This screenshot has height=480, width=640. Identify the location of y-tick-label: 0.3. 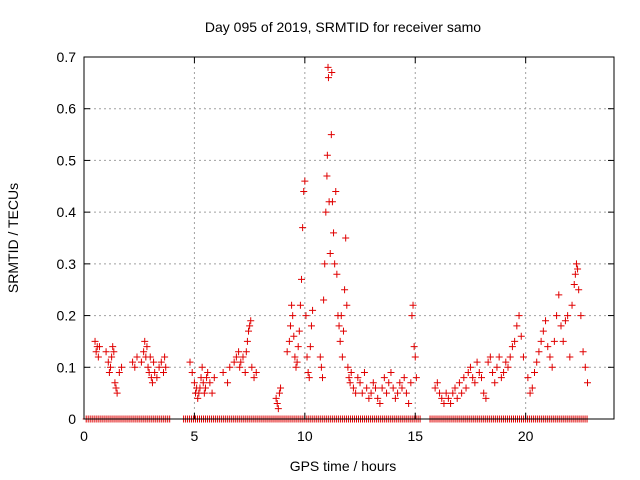
(67, 264).